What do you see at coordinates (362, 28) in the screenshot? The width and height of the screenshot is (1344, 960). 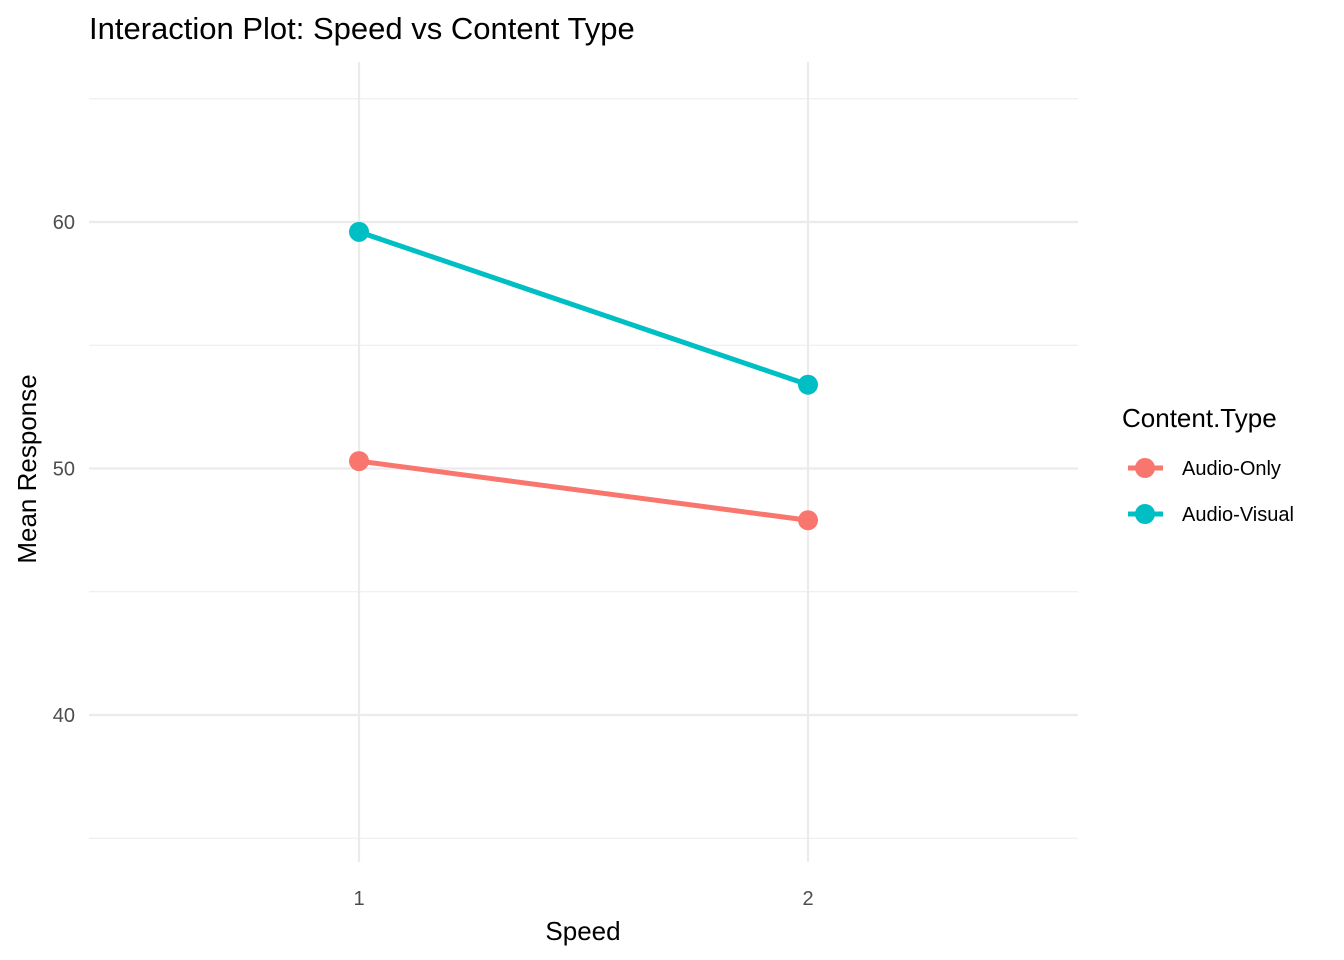 I see `chart-title: Interaction Plot: Speed vs Content Type` at bounding box center [362, 28].